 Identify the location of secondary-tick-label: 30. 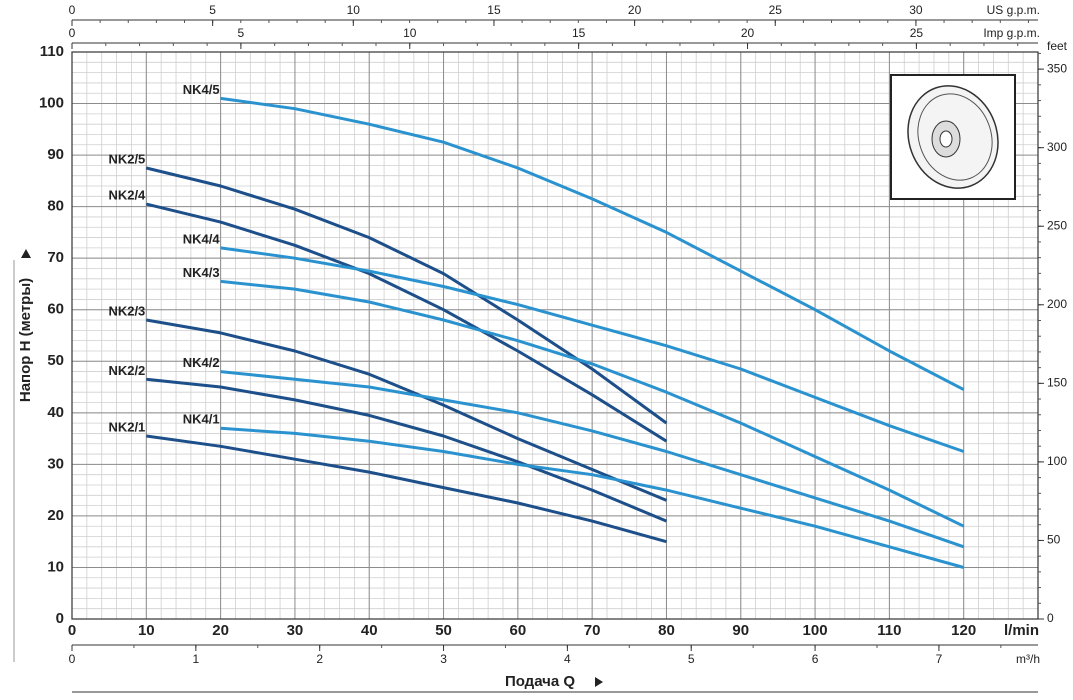
(916, 10).